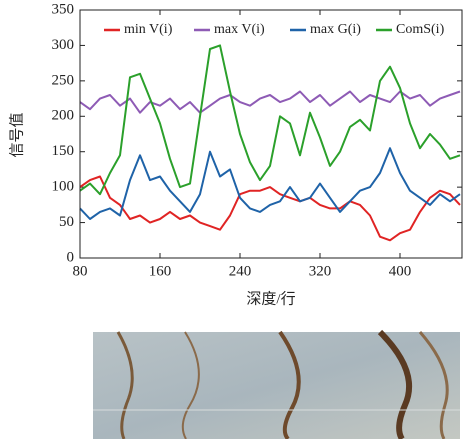  Describe the element at coordinates (240, 271) in the screenshot. I see `x-tick-label: 240` at that location.